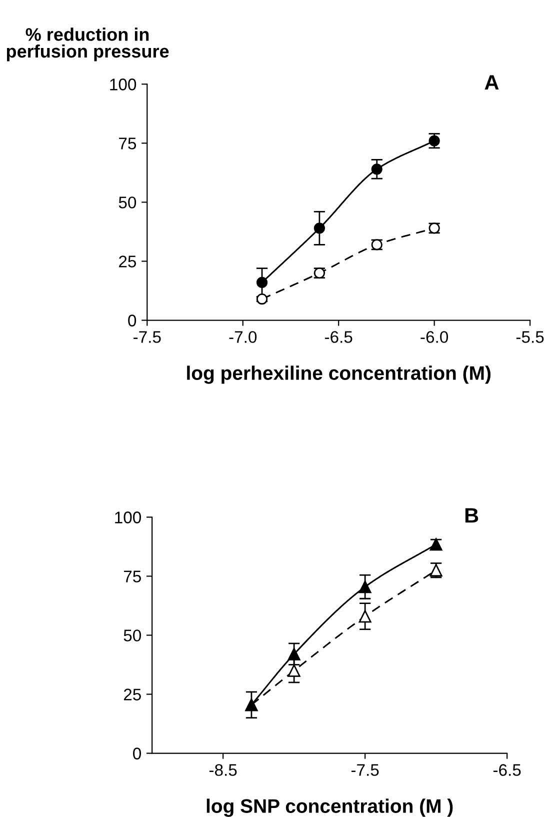 The width and height of the screenshot is (547, 817). I want to click on annotation: B, so click(471, 515).